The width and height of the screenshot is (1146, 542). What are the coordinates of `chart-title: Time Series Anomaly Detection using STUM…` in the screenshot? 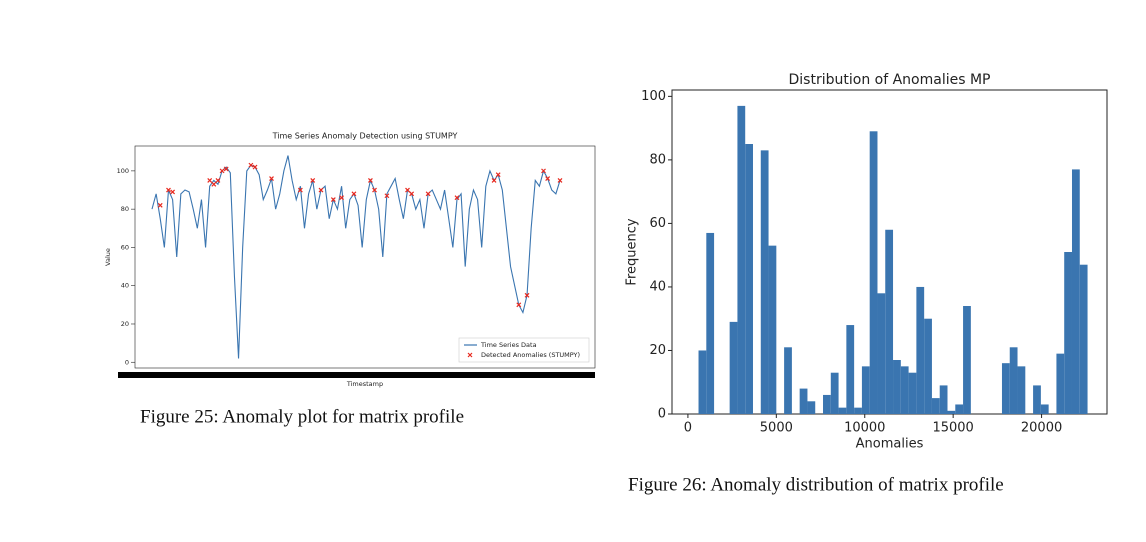 It's located at (365, 136).